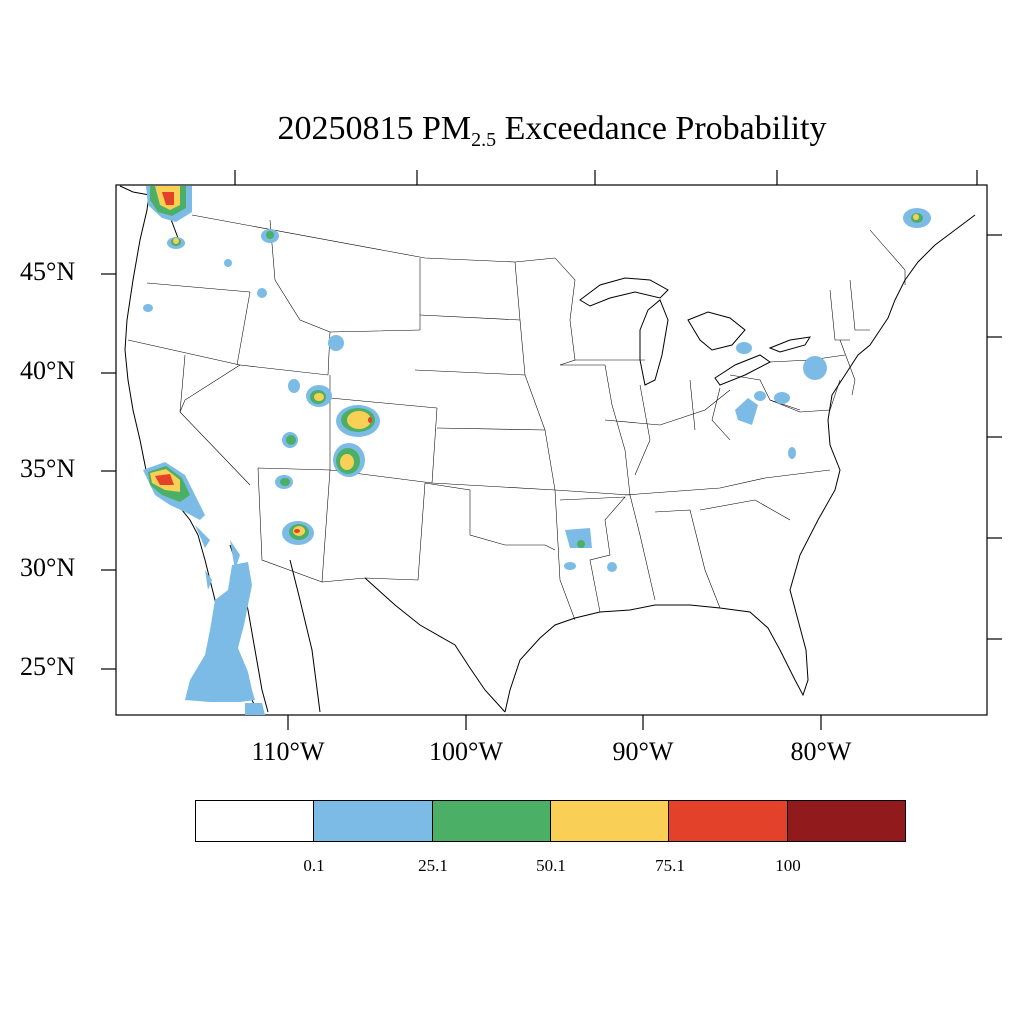 This screenshot has height=1024, width=1024. Describe the element at coordinates (643, 751) in the screenshot. I see `lon-label-90w: 90°W` at that location.